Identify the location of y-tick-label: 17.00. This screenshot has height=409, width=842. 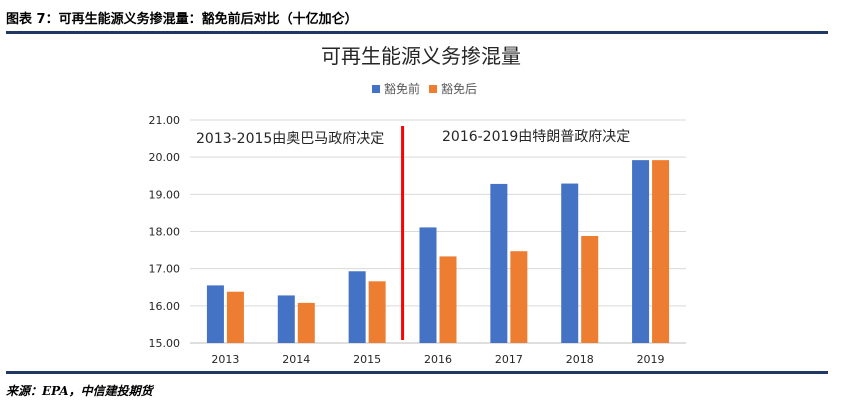
(165, 269).